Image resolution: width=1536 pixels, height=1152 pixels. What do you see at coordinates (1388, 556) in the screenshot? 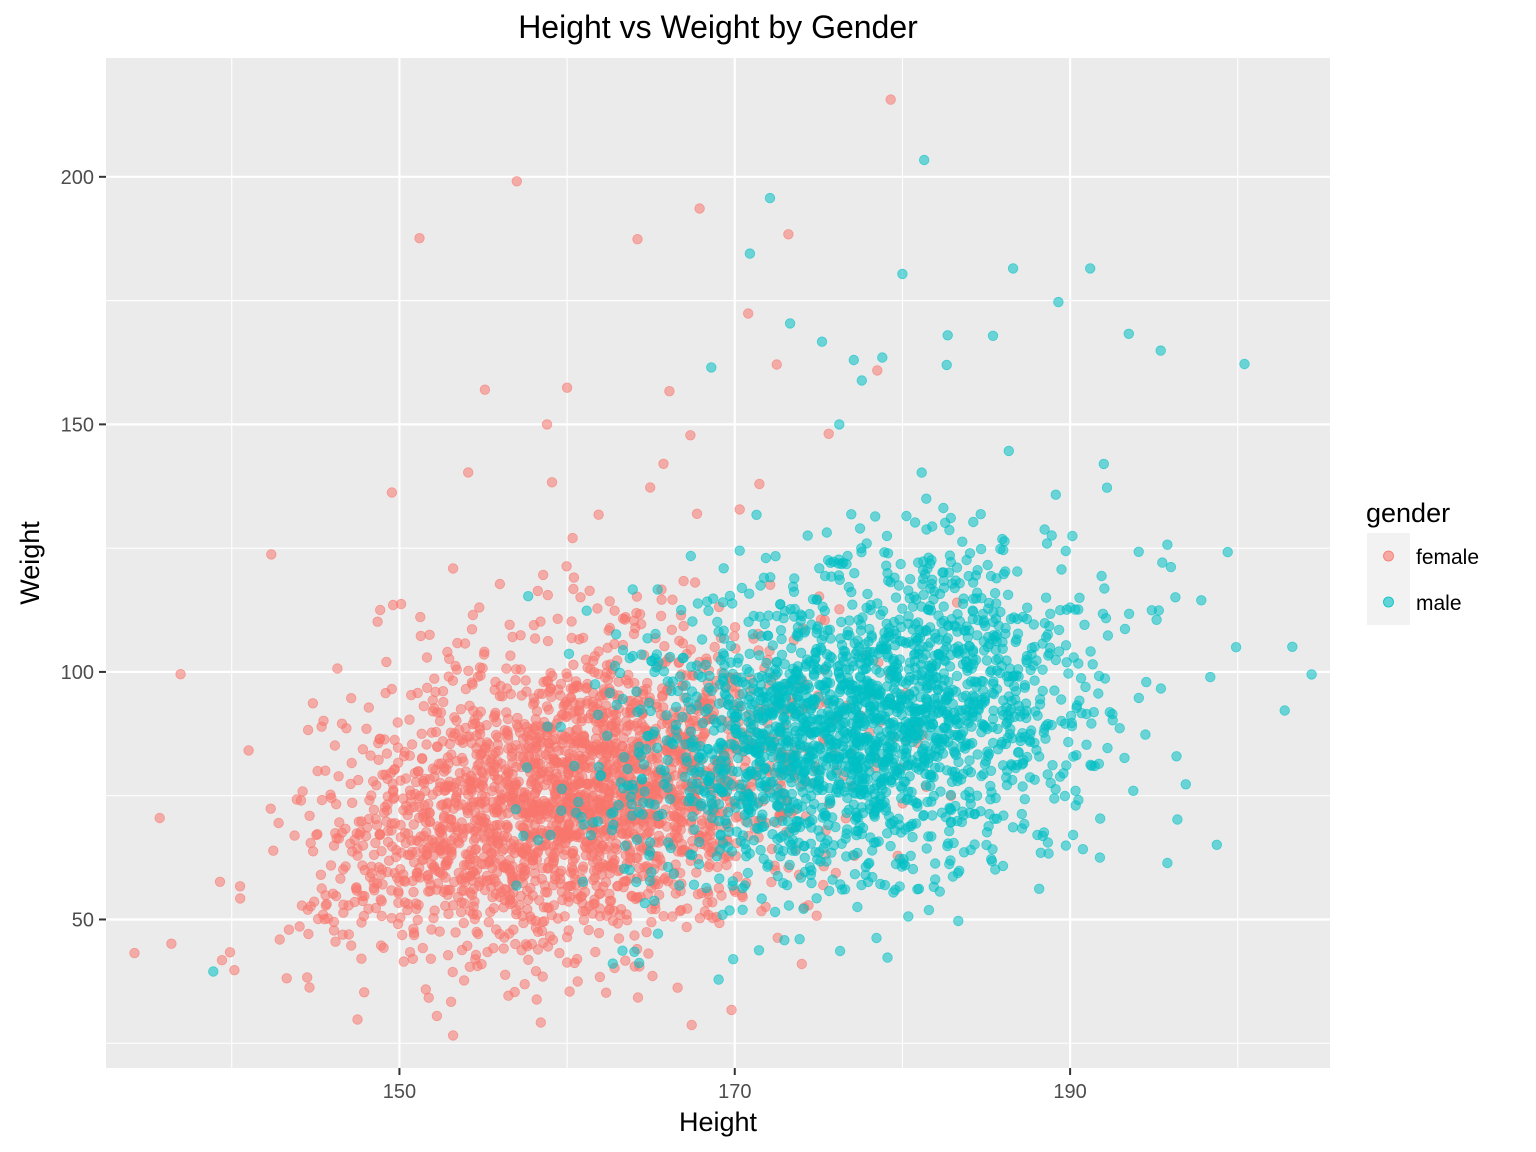
I see `legend-swatch-female` at bounding box center [1388, 556].